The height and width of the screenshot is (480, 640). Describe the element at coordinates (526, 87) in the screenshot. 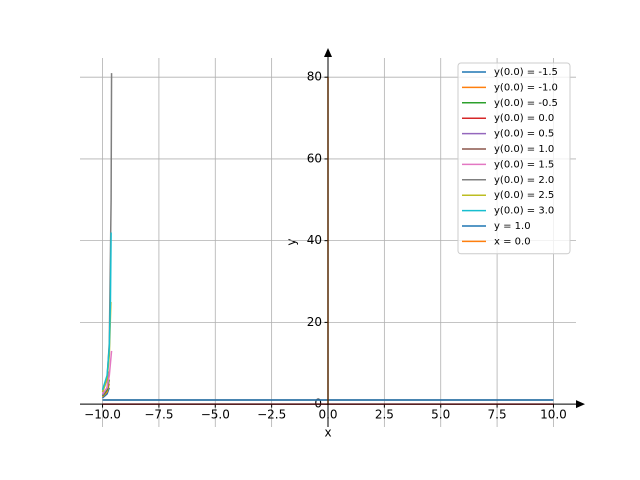

I see `legend-label: y(0.0) = -1.0` at that location.